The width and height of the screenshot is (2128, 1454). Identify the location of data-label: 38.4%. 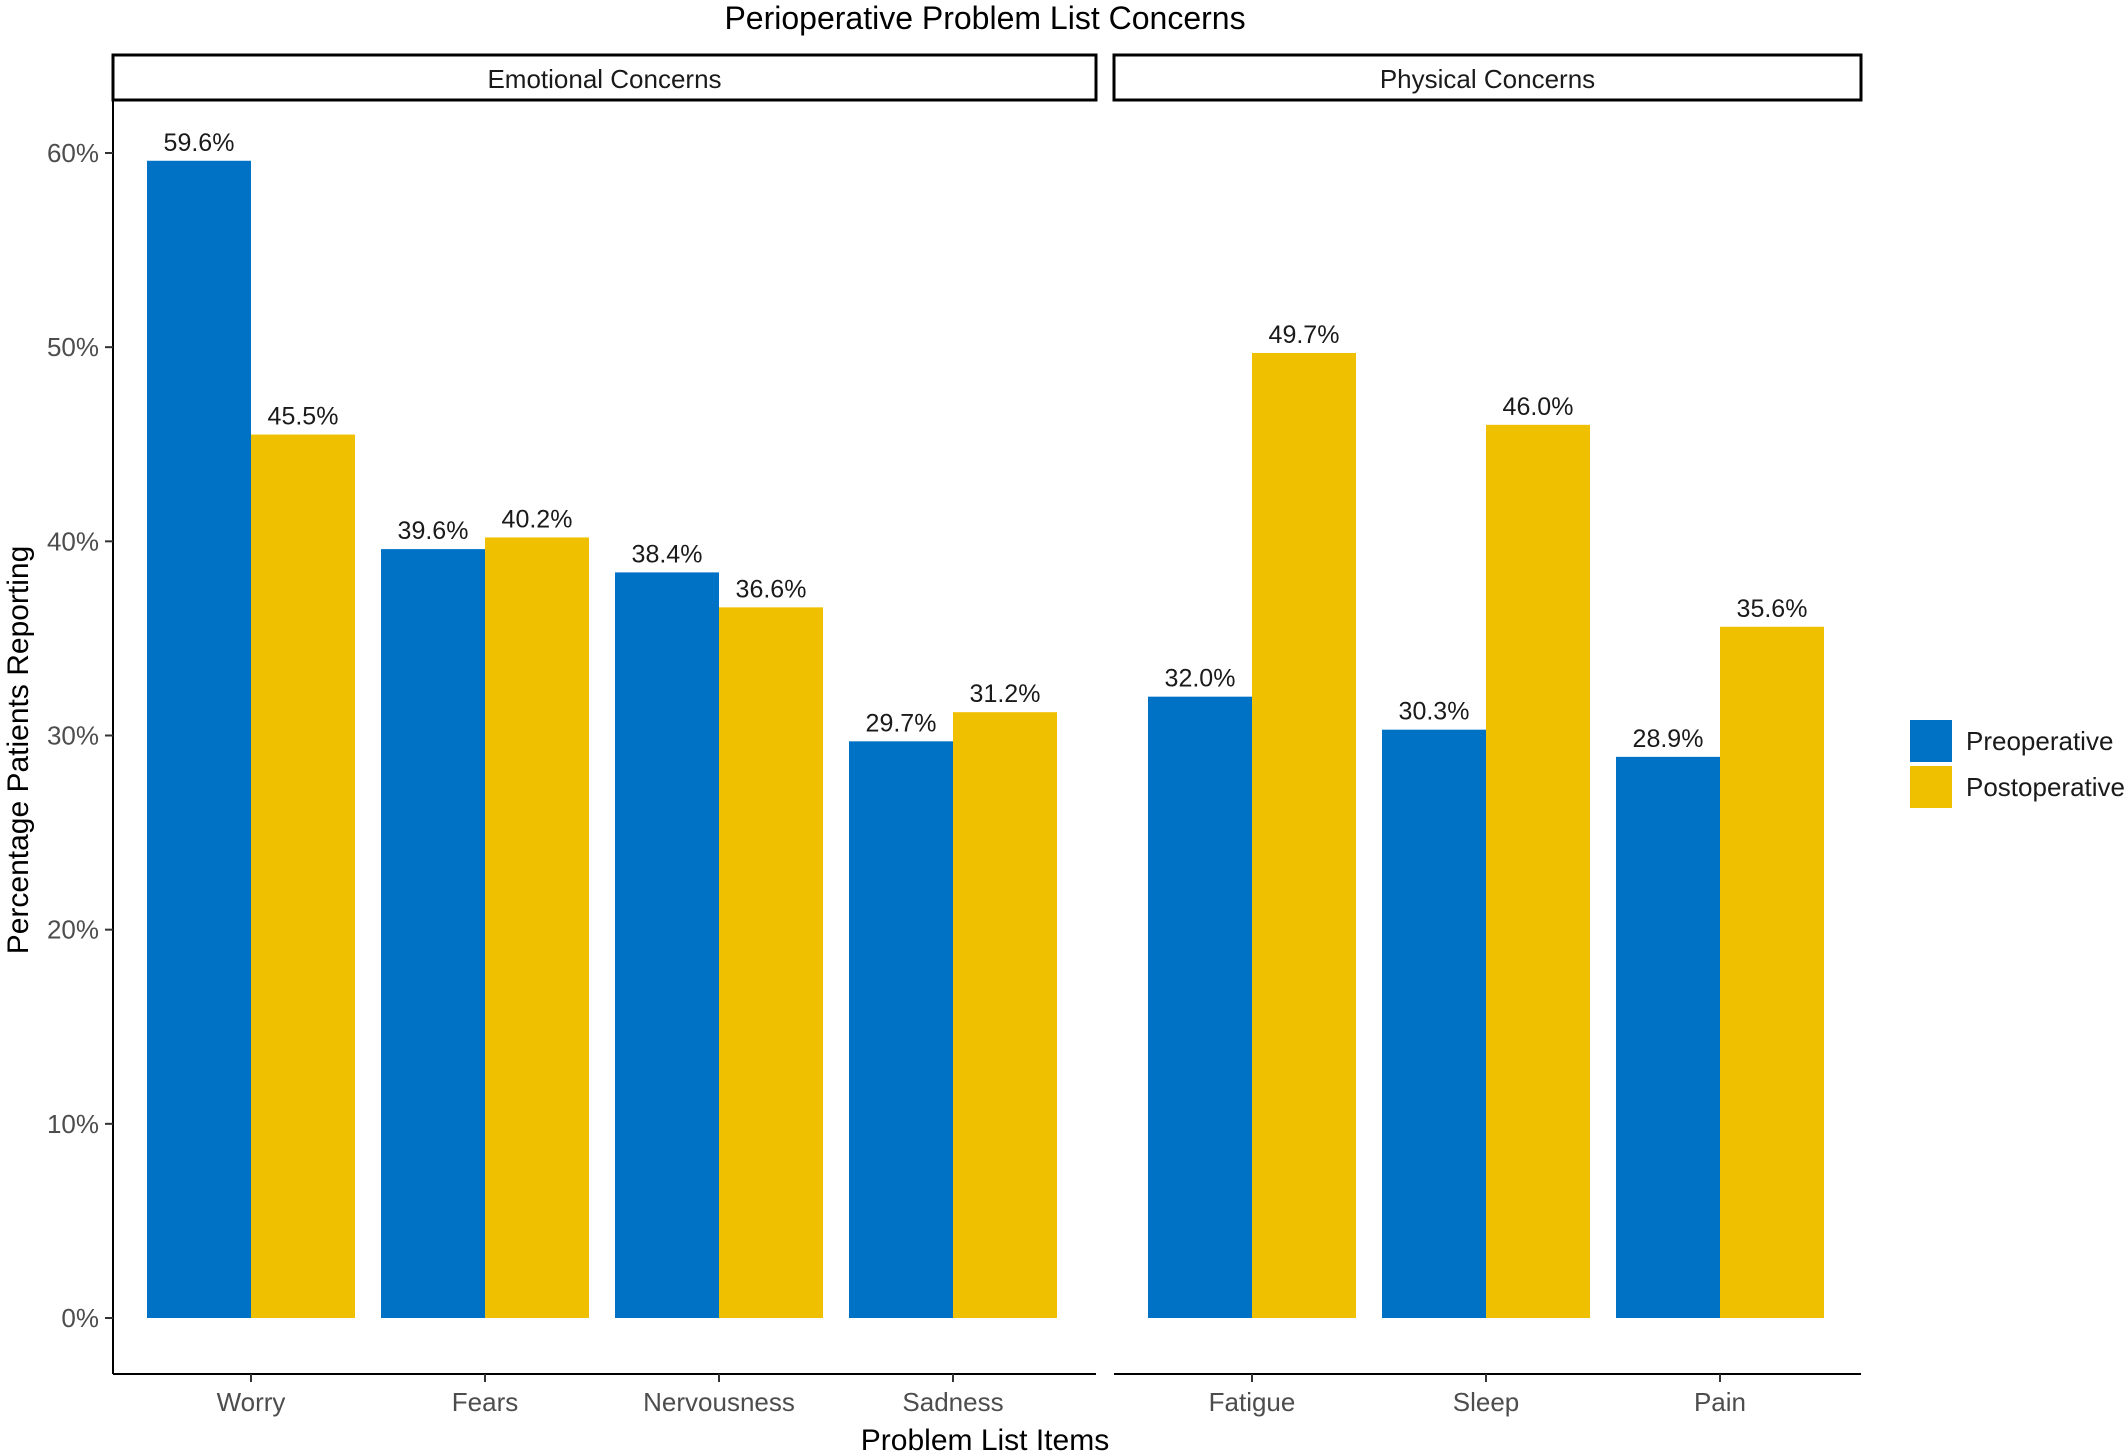
(667, 554).